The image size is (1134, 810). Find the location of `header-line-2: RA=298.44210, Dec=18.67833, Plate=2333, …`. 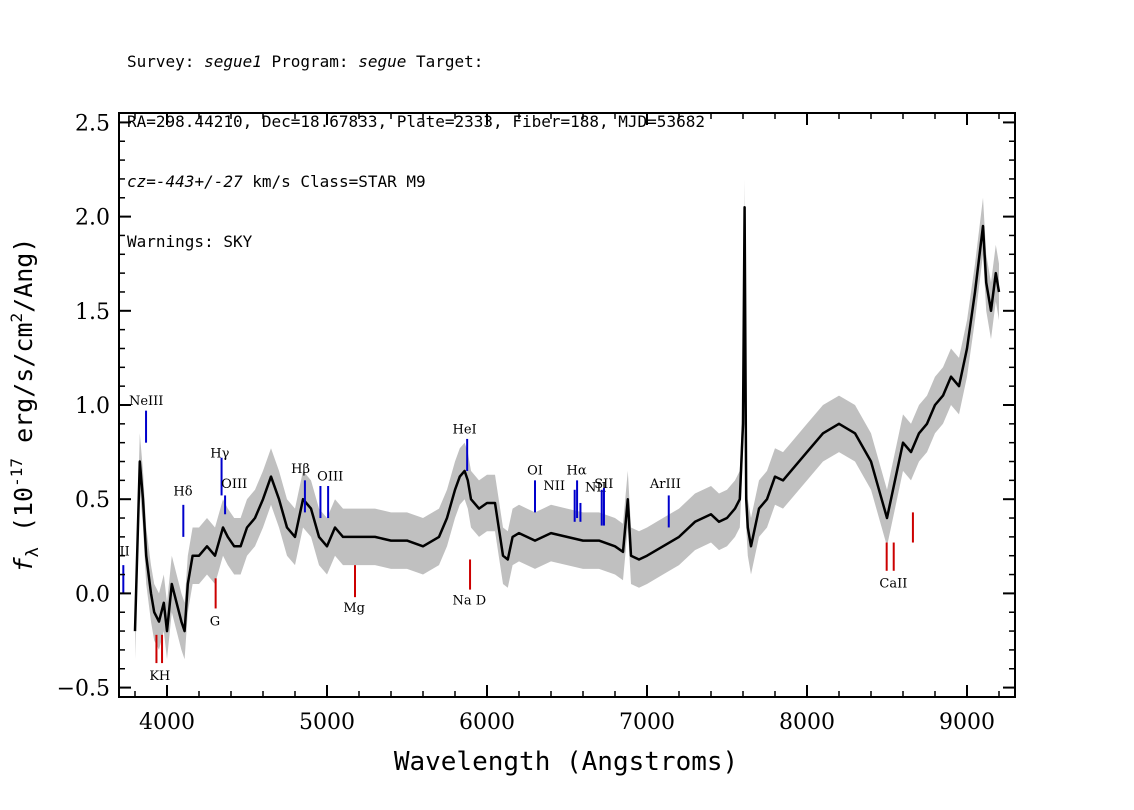

header-line-2: RA=298.44210, Dec=18.67833, Plate=2333, … is located at coordinates (416, 121).